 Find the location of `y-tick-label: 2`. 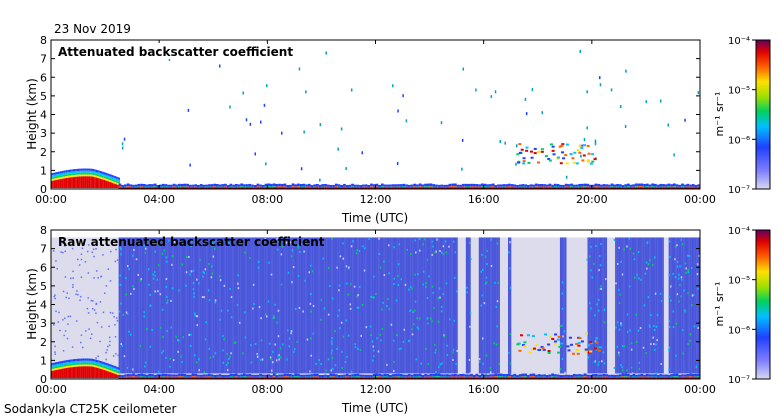

y-tick-label: 2 is located at coordinates (43, 342).